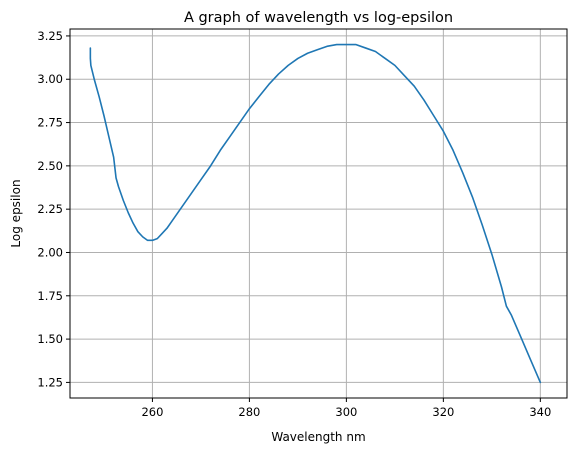 This screenshot has height=453, width=576. What do you see at coordinates (249, 412) in the screenshot?
I see `x-tick-label: 280` at bounding box center [249, 412].